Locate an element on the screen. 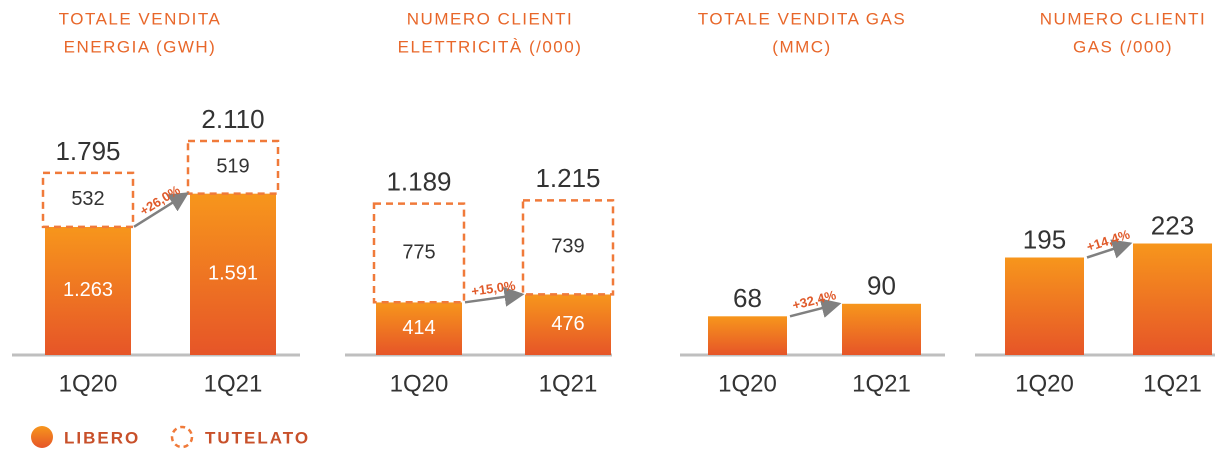 Image resolution: width=1225 pixels, height=451 pixels. value-label: 519 is located at coordinates (232, 167).